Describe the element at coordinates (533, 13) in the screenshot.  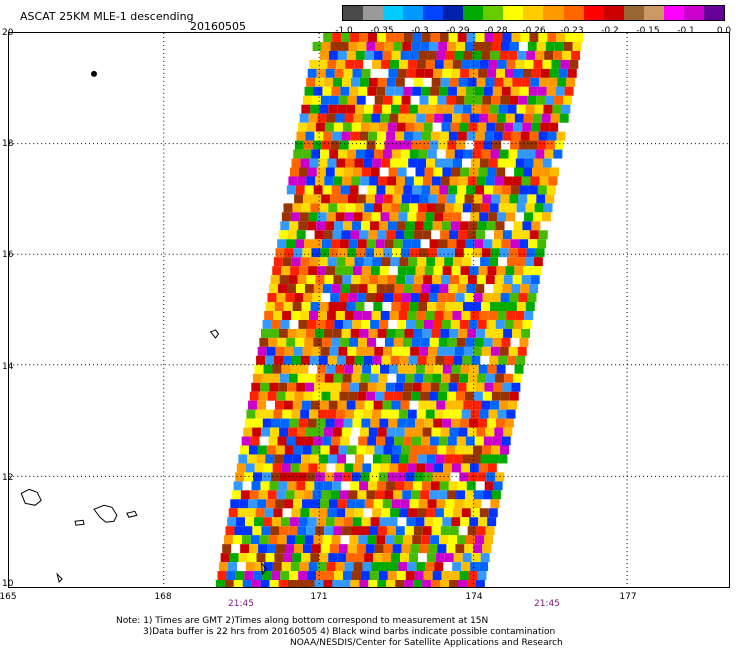
I see `colorbar` at that location.